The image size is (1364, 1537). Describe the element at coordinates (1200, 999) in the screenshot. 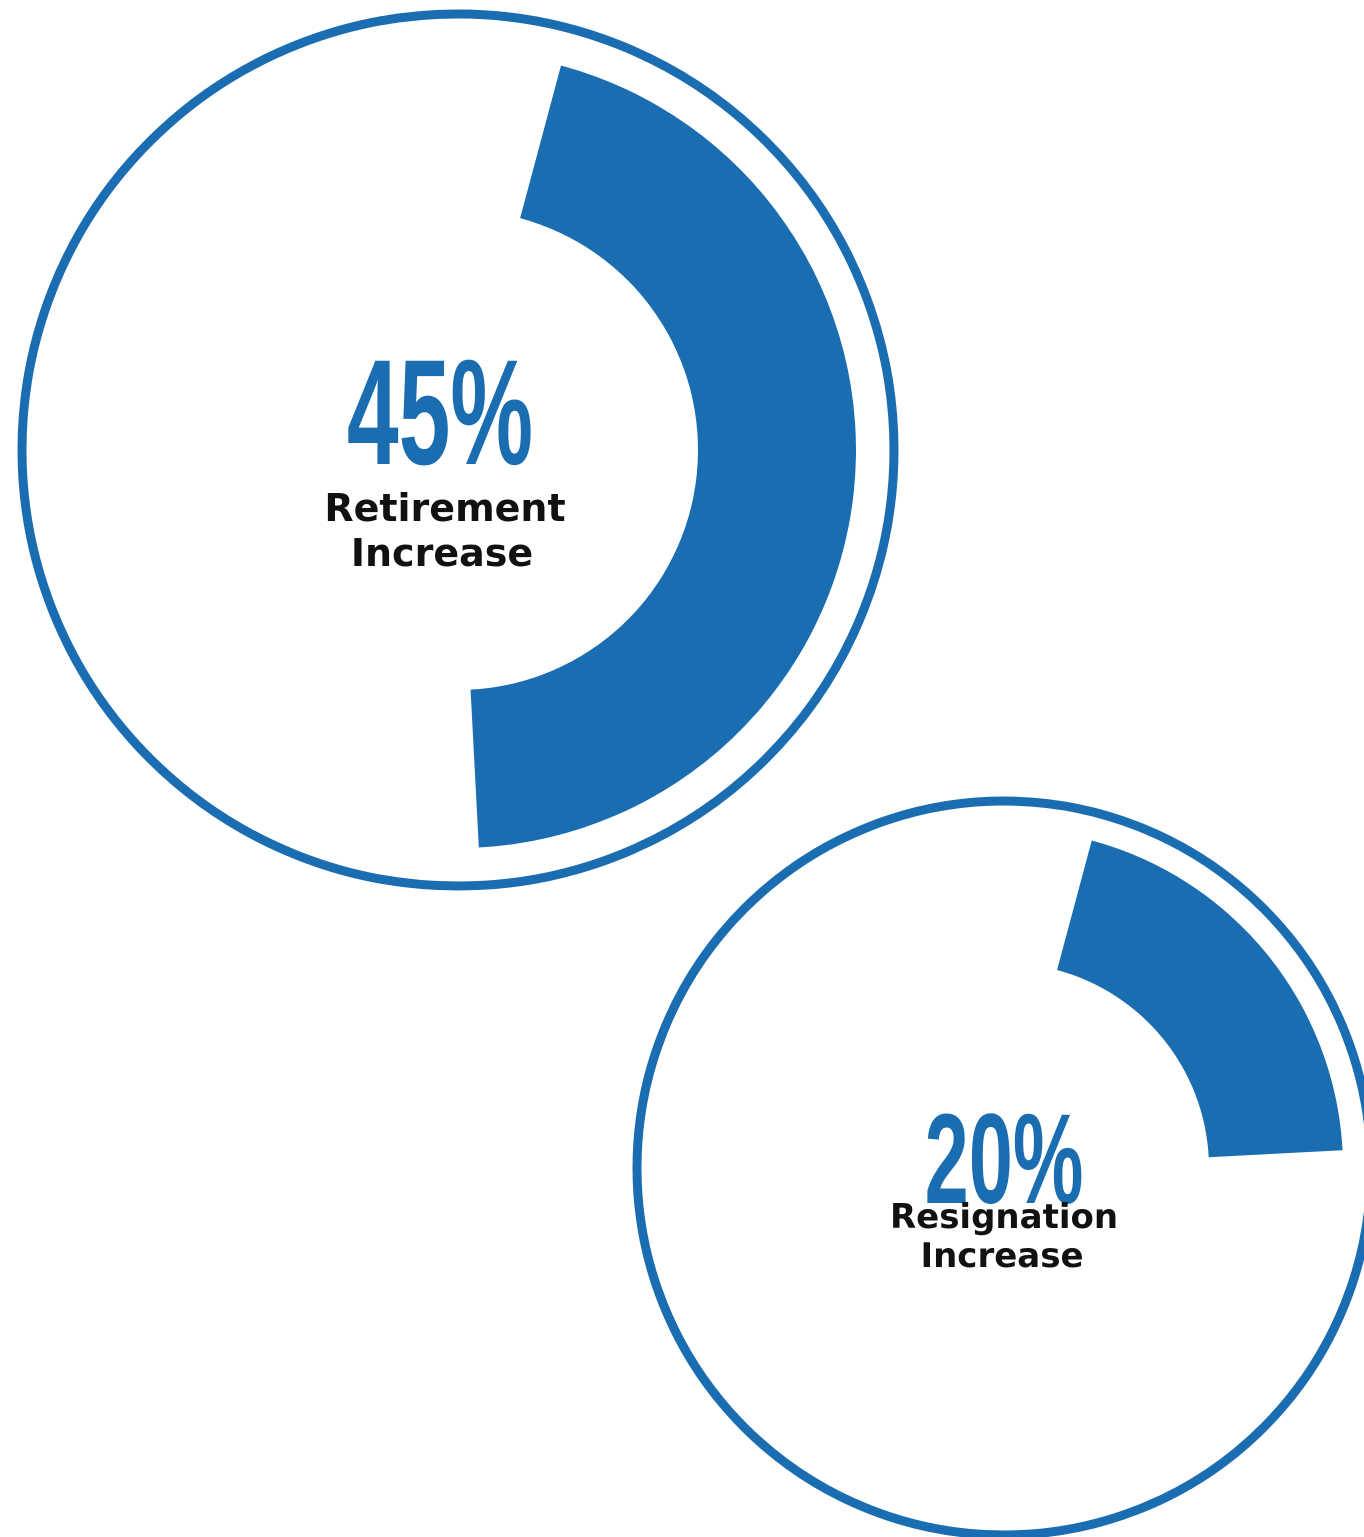

I see `resignation-progress-arc` at that location.